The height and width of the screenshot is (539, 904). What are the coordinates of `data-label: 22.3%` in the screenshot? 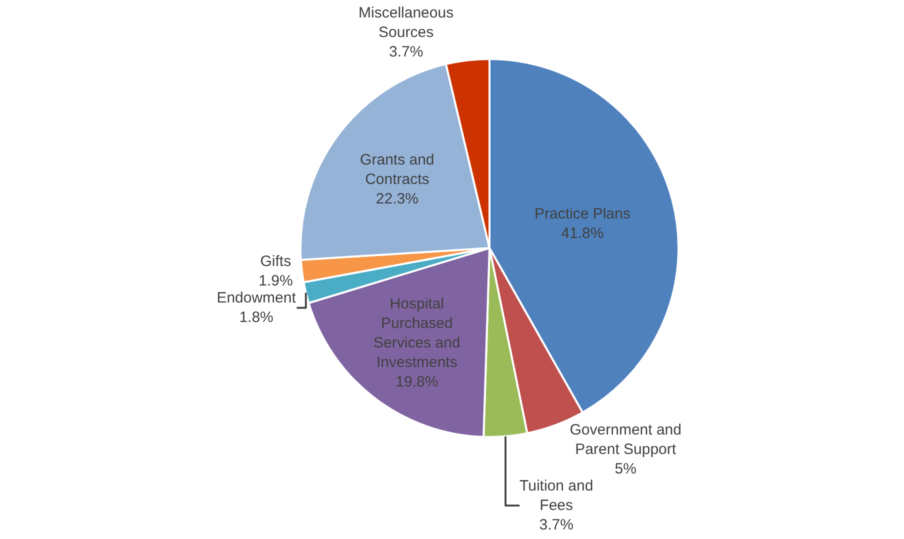 It's located at (397, 199).